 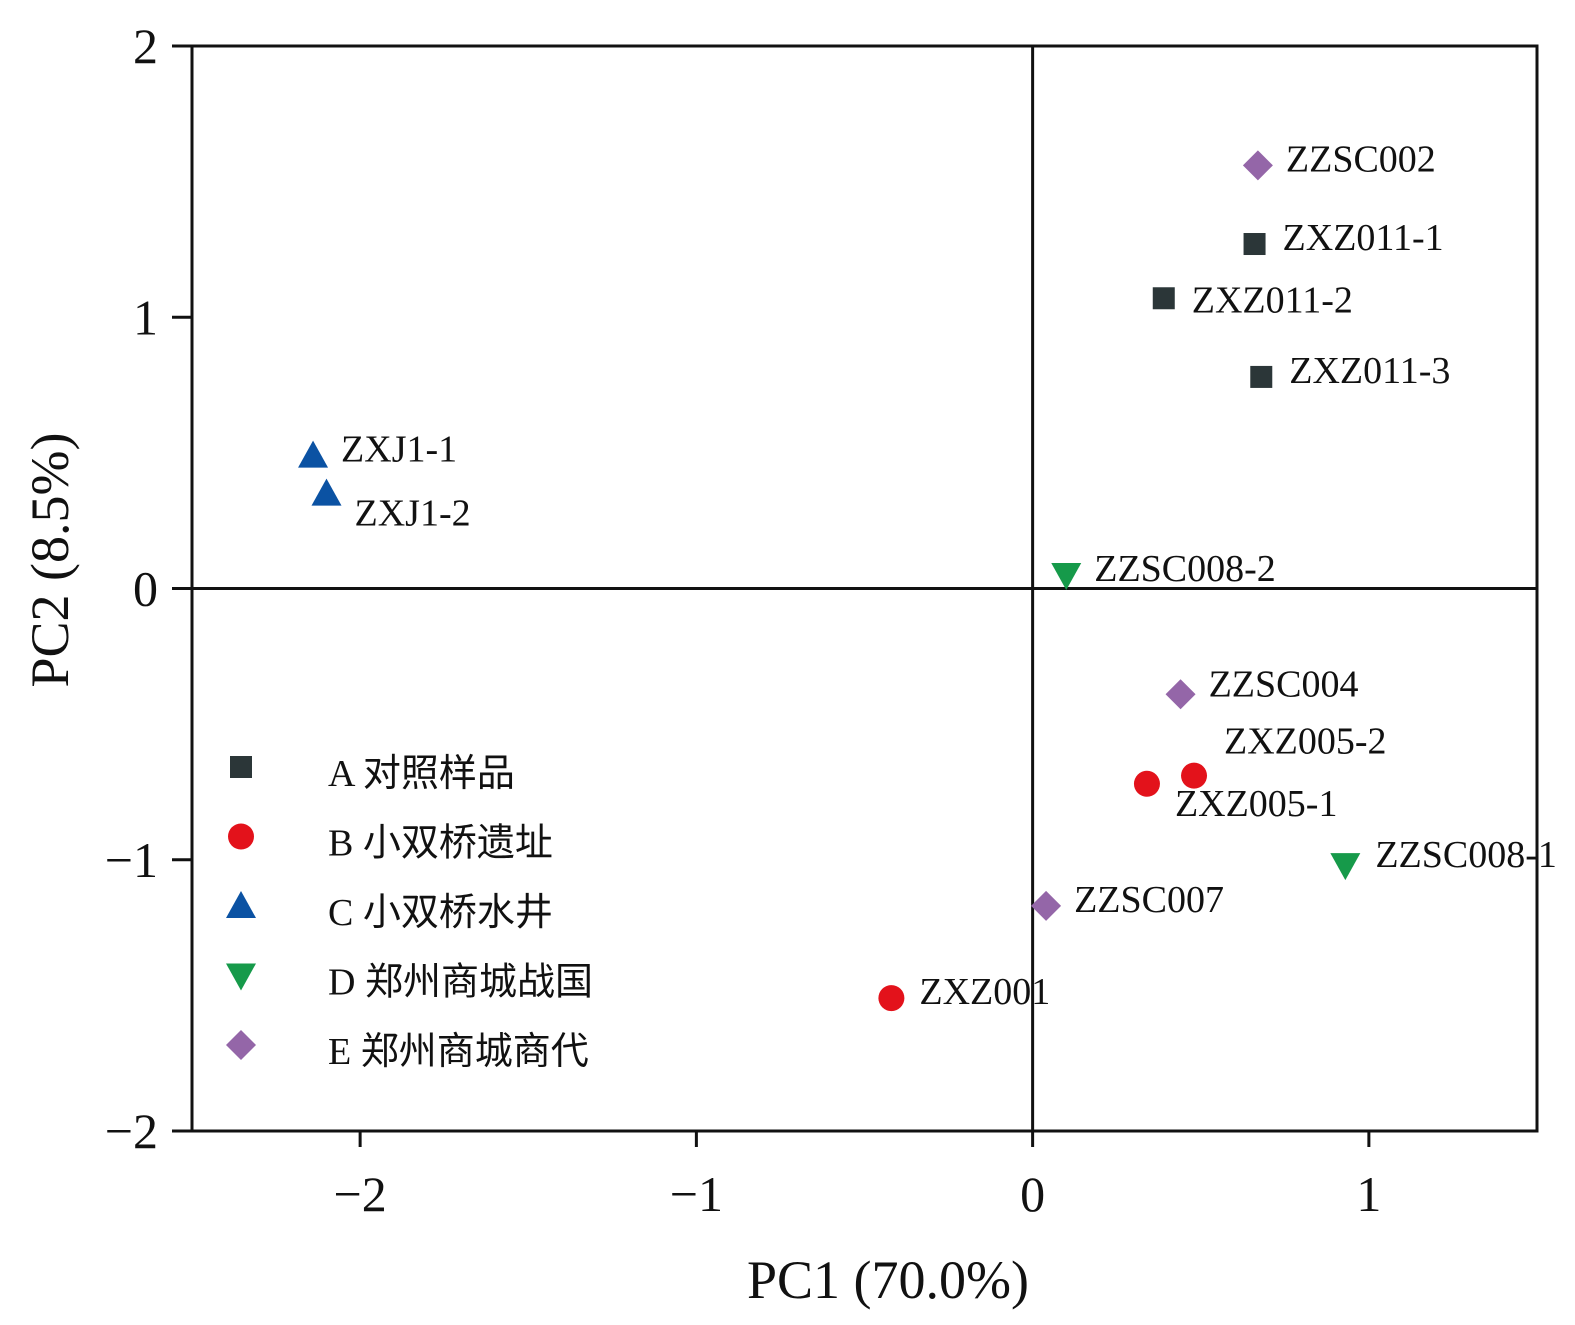 I want to click on y-axis-ticks: −2 −1 0 1 2, so click(x=148, y=588).